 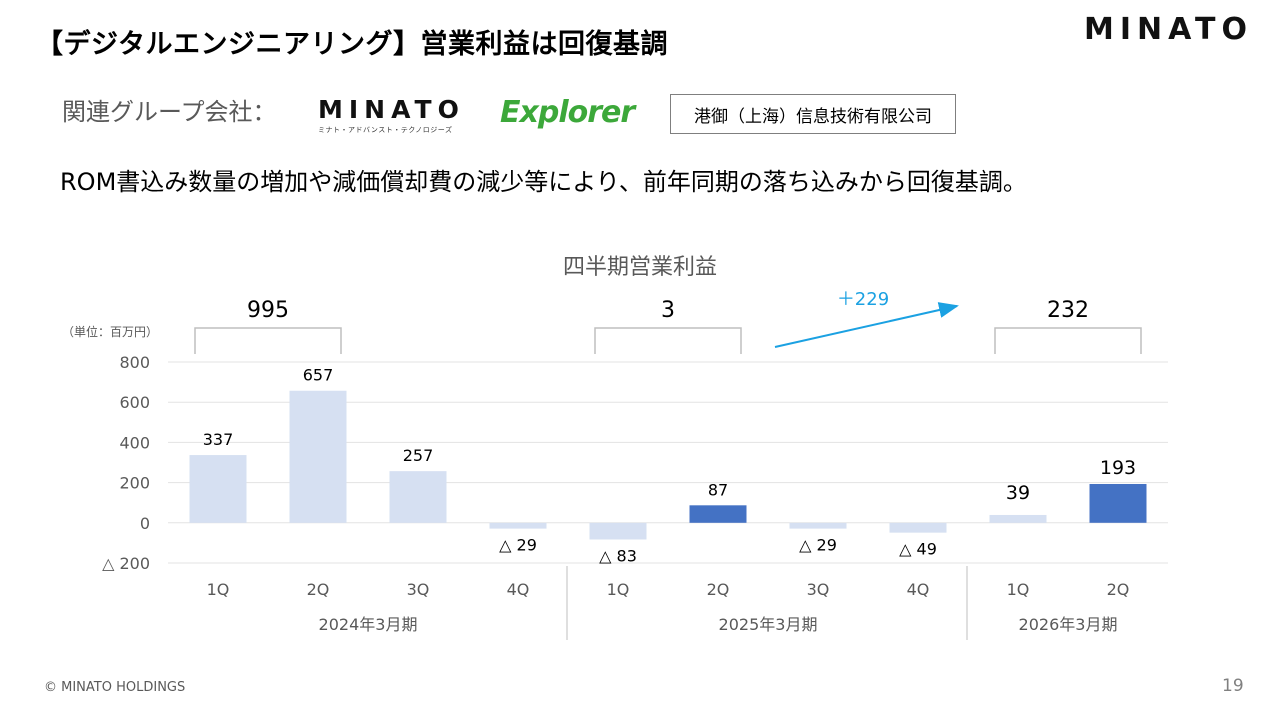 I want to click on minato-advanced-logo: MINATO ミナト・アドバンスト・テクノロジーズ, so click(x=391, y=115).